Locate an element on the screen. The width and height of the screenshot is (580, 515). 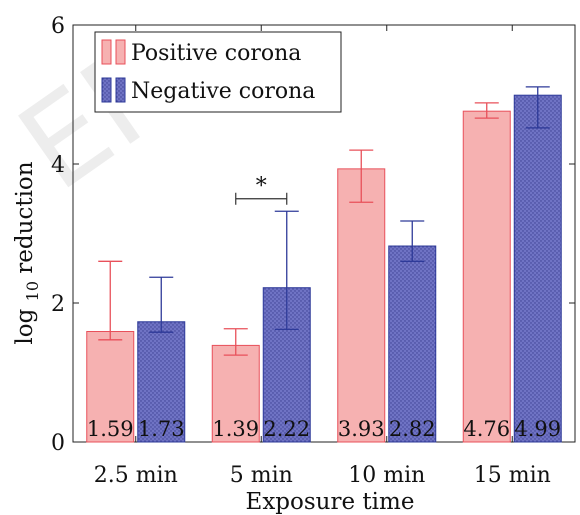
significance-group: * is located at coordinates (261, 189).